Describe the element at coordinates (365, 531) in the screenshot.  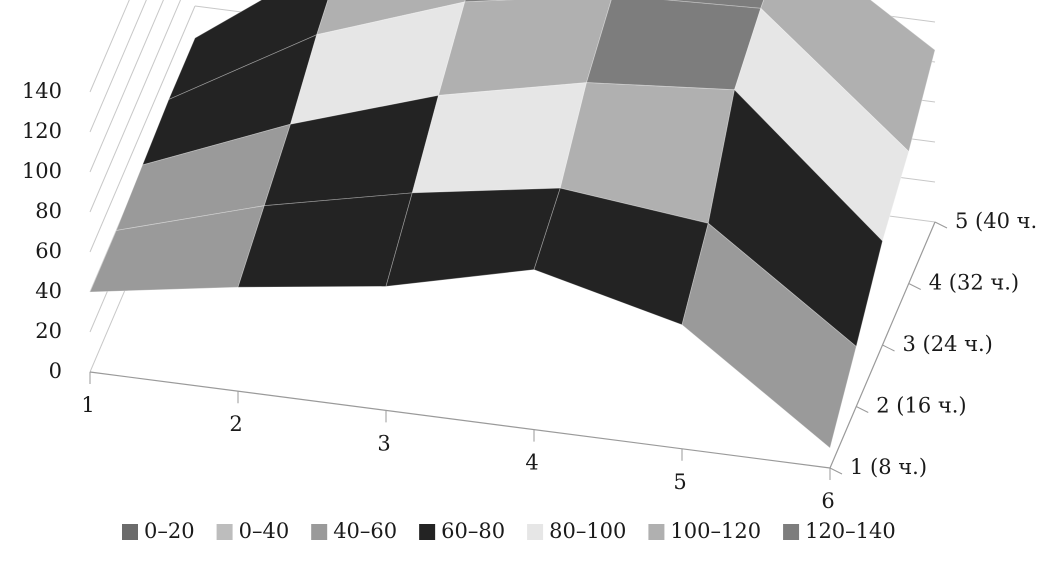
I see `legend-label: 40–60` at that location.